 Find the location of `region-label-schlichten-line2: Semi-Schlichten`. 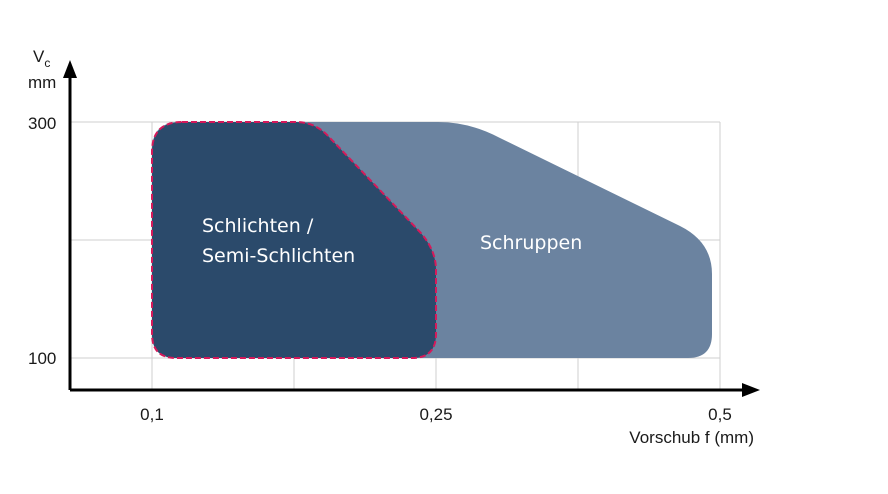

region-label-schlichten-line2: Semi-Schlichten is located at coordinates (278, 256).